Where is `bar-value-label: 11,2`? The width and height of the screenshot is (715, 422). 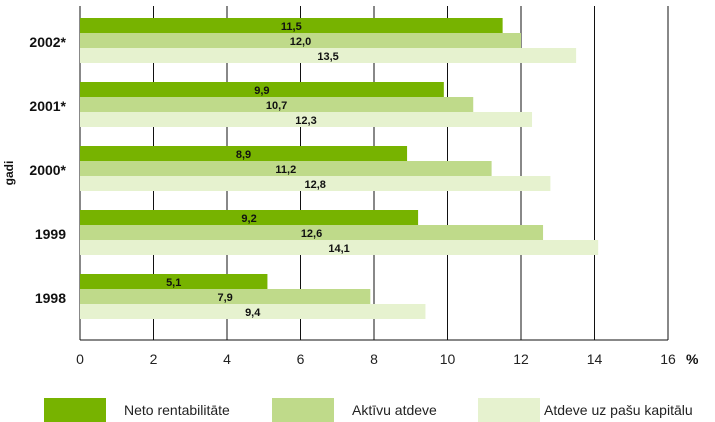 bar-value-label: 11,2 is located at coordinates (285, 170).